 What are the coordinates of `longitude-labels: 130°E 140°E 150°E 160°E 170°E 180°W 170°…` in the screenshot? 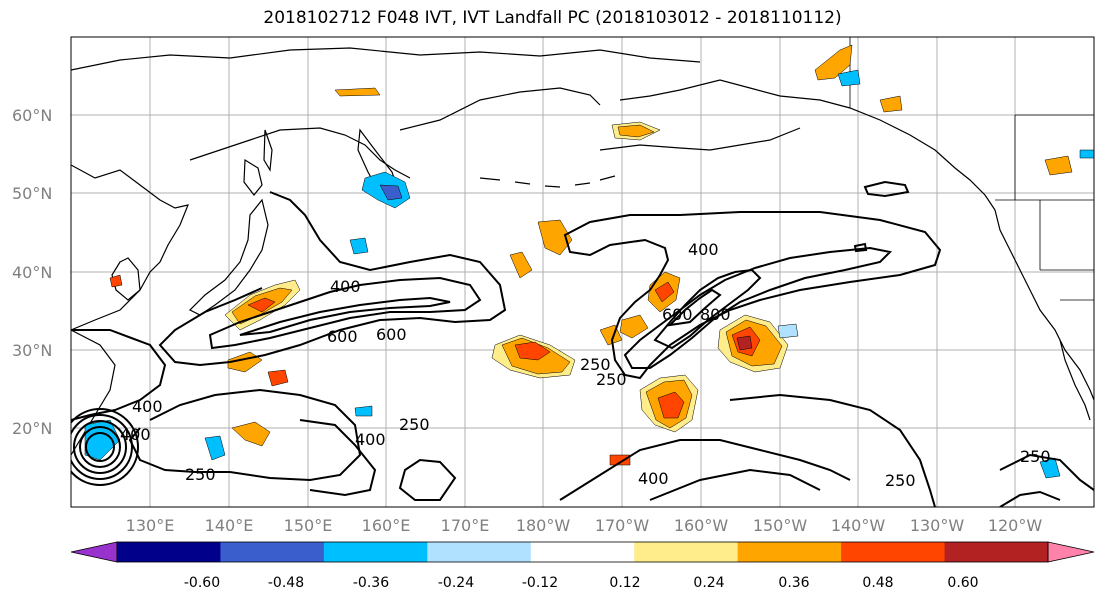 It's located at (584, 525).